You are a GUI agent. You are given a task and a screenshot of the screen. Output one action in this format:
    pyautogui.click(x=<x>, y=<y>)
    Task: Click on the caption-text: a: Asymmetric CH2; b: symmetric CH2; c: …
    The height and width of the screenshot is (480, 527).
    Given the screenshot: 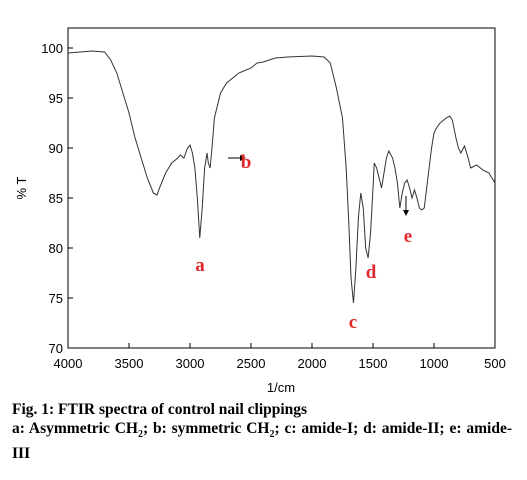 What is the action you would take?
    pyautogui.click(x=262, y=441)
    